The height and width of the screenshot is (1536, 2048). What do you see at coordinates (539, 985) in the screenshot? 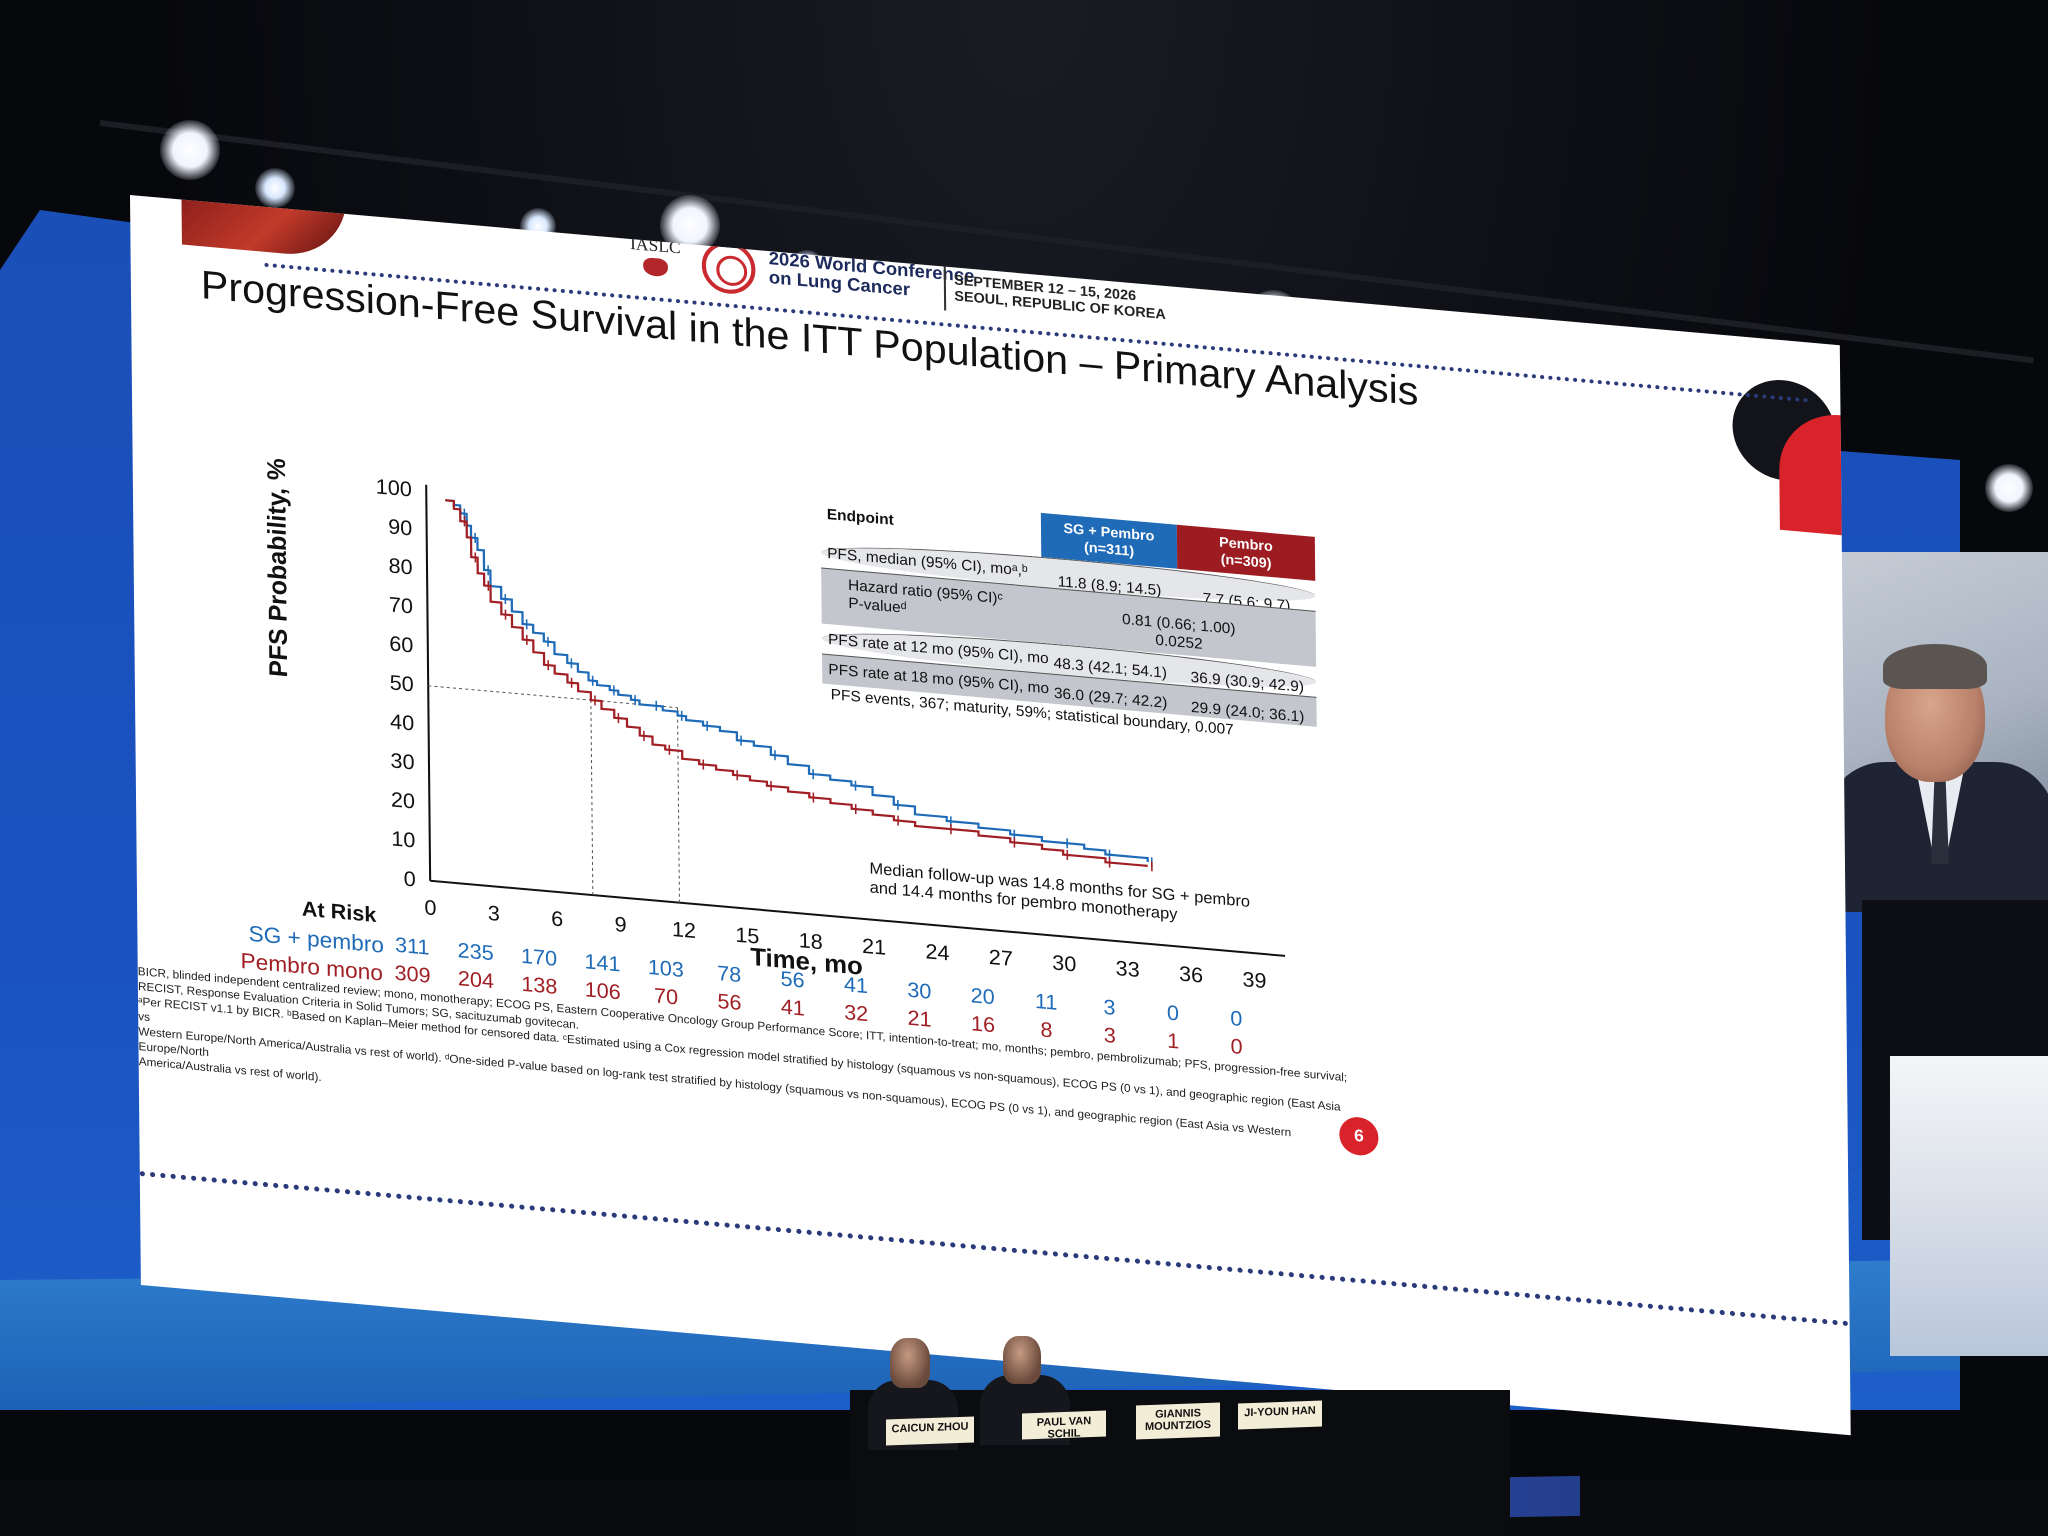
I see `at-risk-count-pembro: 138` at bounding box center [539, 985].